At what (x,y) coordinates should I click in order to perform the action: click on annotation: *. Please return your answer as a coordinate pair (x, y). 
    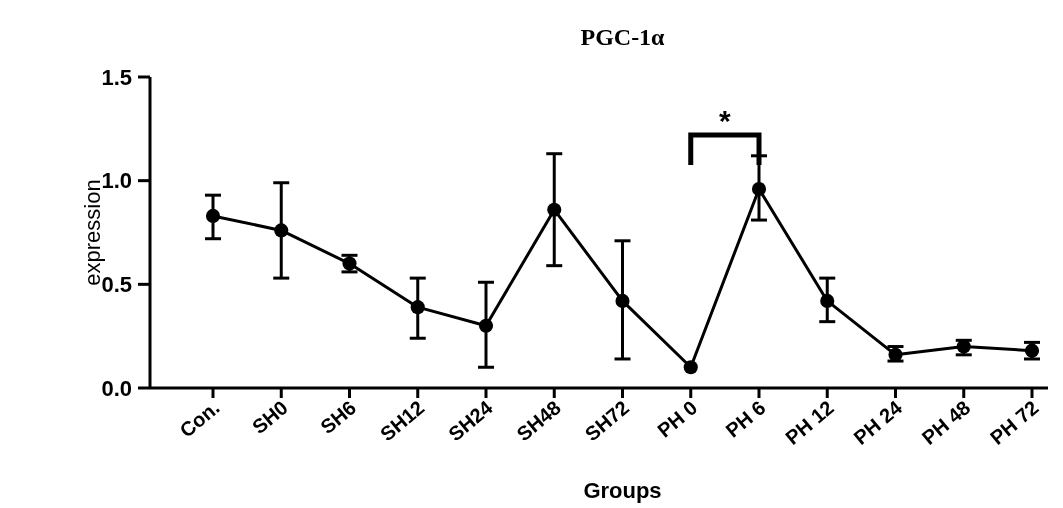
    Looking at the image, I should click on (725, 121).